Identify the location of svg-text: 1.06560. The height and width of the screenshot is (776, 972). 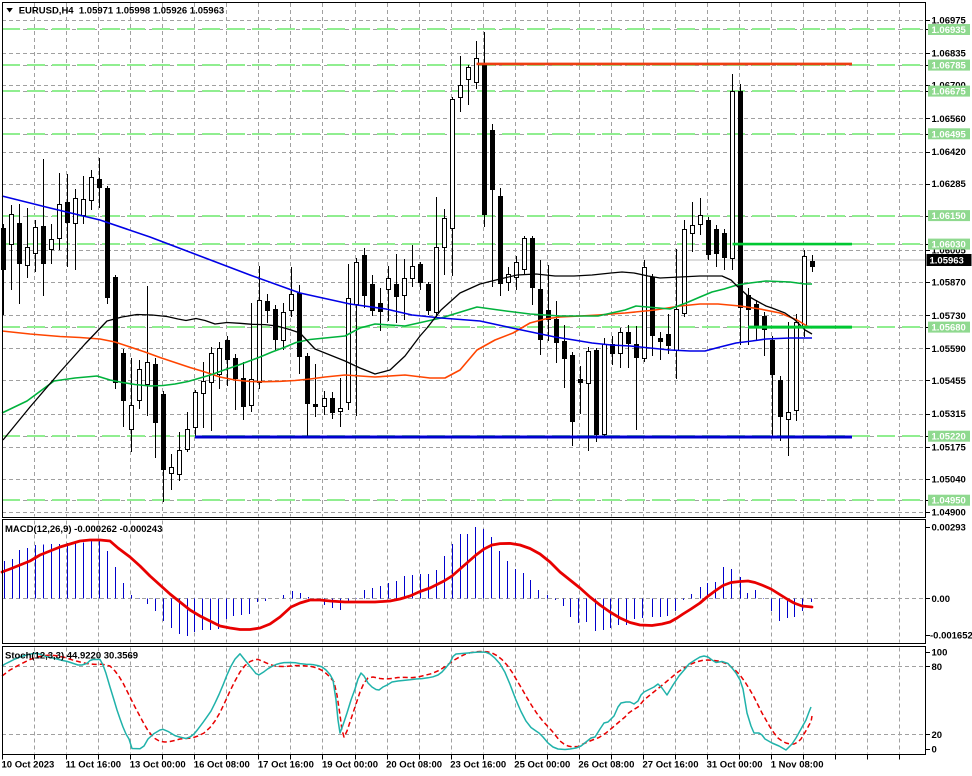
(949, 119).